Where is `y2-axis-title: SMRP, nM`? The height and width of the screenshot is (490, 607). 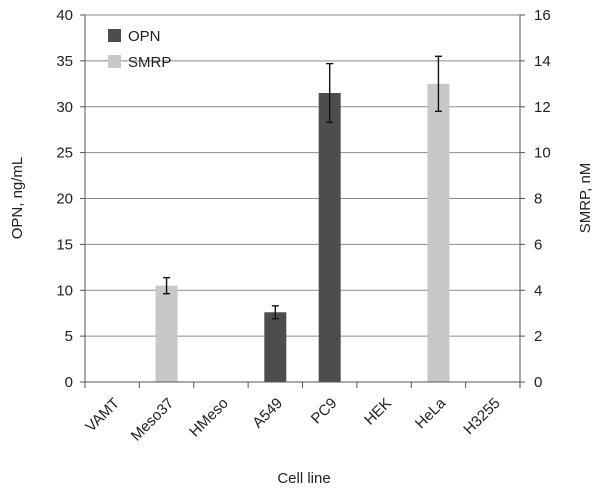 y2-axis-title: SMRP, nM is located at coordinates (585, 198).